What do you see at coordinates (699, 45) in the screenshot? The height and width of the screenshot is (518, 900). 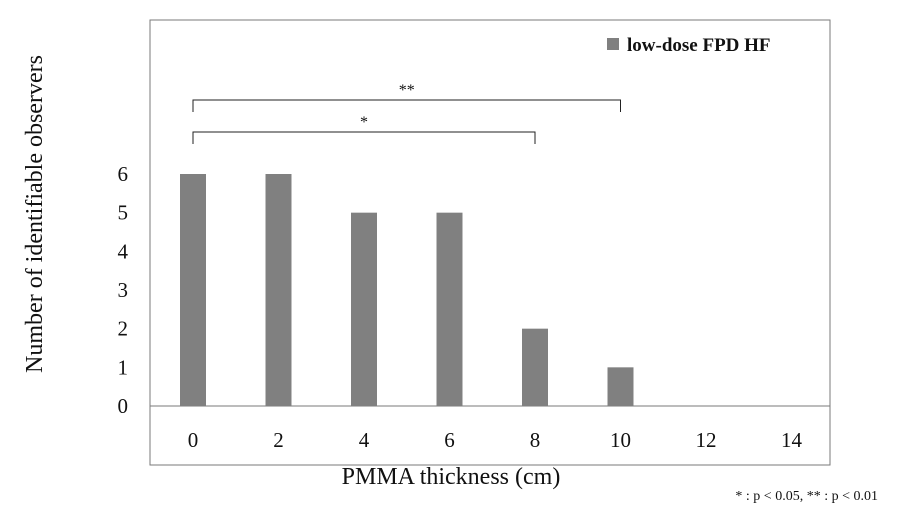 I see `legend-label: low-dose FPD HF` at bounding box center [699, 45].